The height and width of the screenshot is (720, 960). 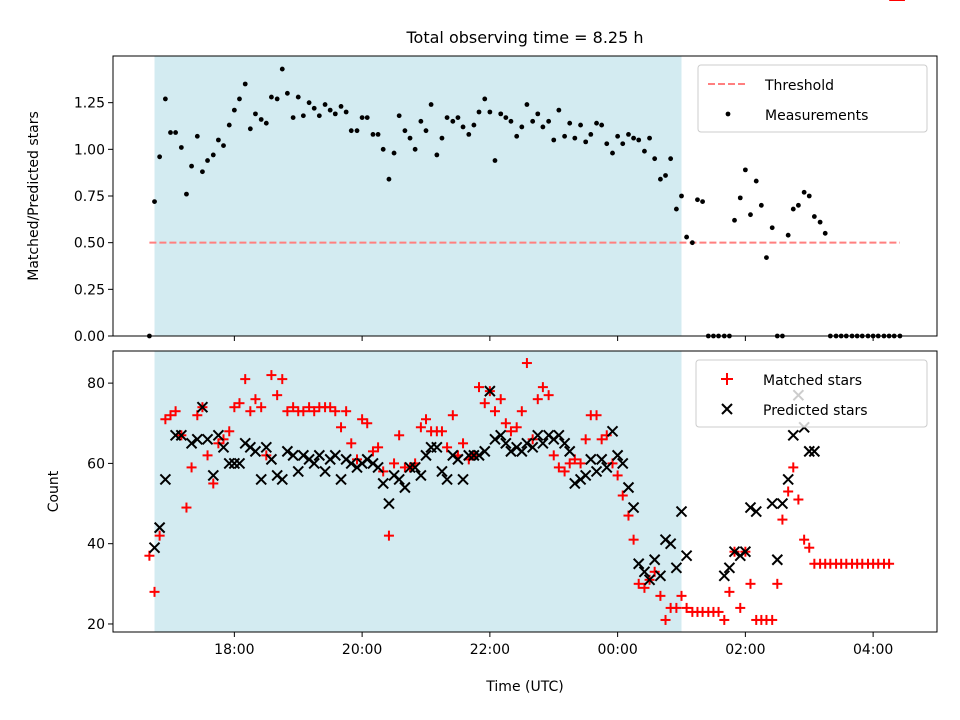 What do you see at coordinates (490, 650) in the screenshot?
I see `x-tick-label: 22:00` at bounding box center [490, 650].